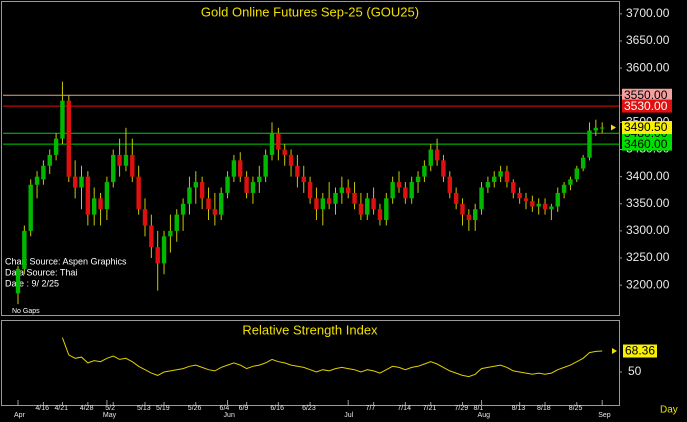 This screenshot has width=687, height=422. Describe the element at coordinates (646, 106) in the screenshot. I see `level-label: 3530.00` at that location.